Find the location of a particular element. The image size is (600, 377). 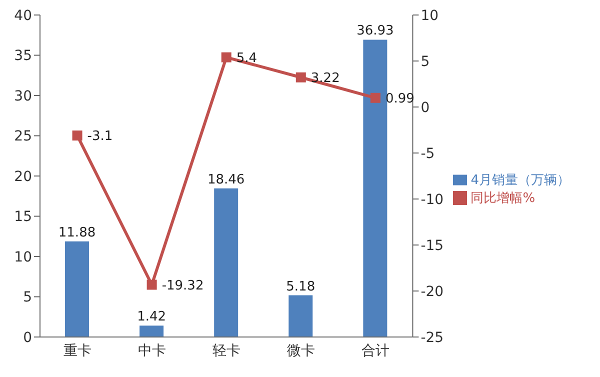

x-tick-label: 轻卡 is located at coordinates (226, 350).